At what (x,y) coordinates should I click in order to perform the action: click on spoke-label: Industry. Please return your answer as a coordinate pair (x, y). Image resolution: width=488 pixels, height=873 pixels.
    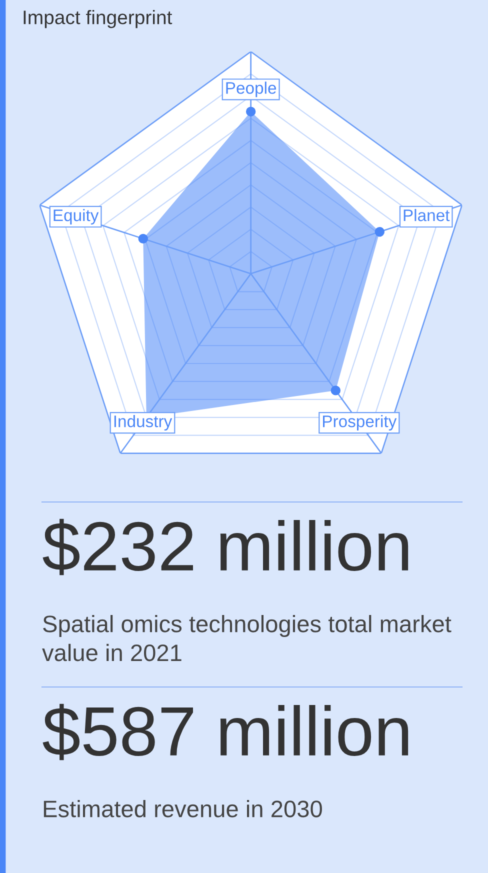
    Looking at the image, I should click on (143, 423).